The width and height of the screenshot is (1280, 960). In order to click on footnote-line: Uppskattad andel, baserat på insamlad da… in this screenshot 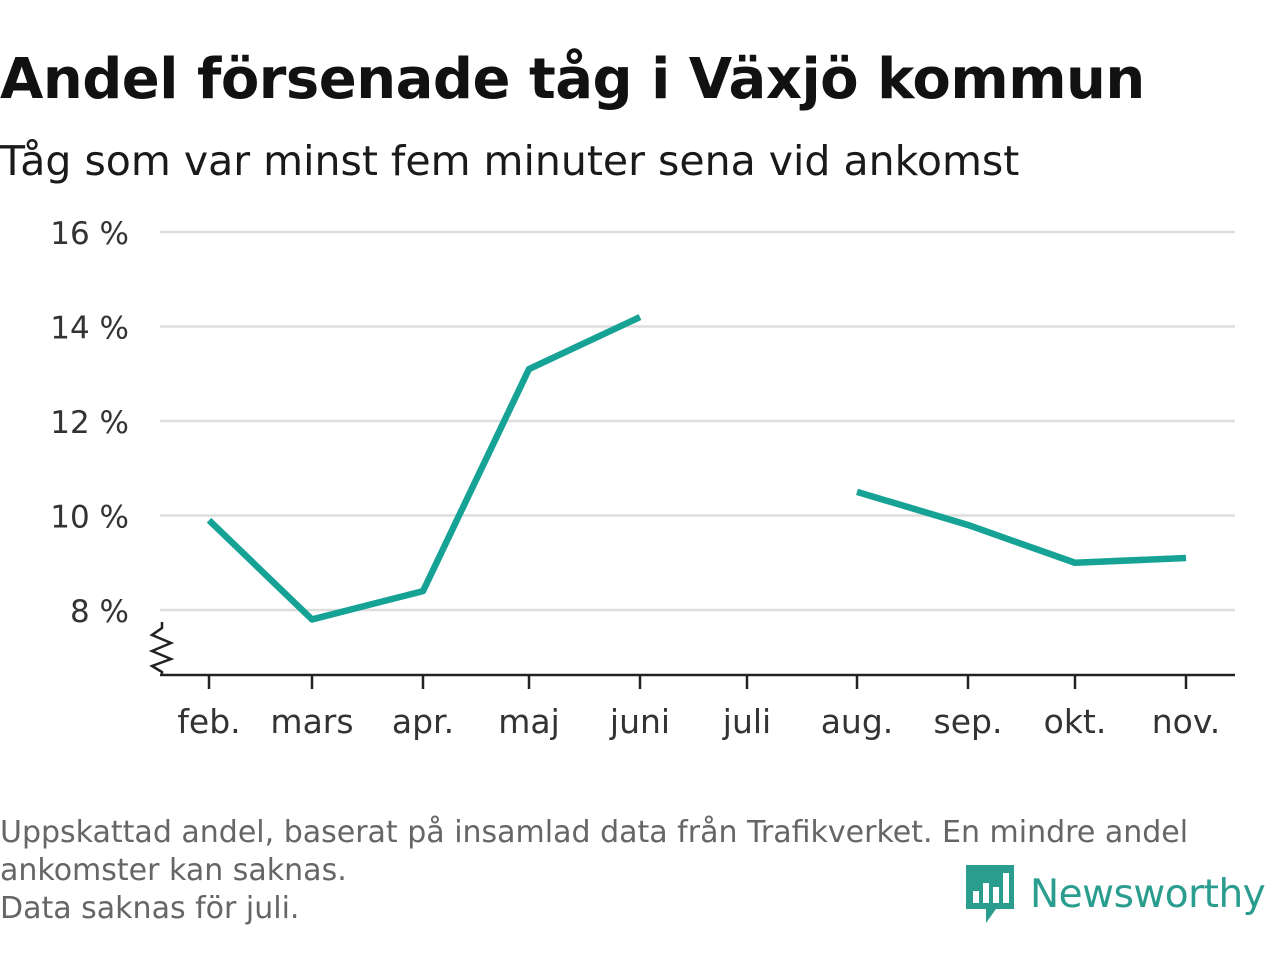, I will do `click(594, 832)`.